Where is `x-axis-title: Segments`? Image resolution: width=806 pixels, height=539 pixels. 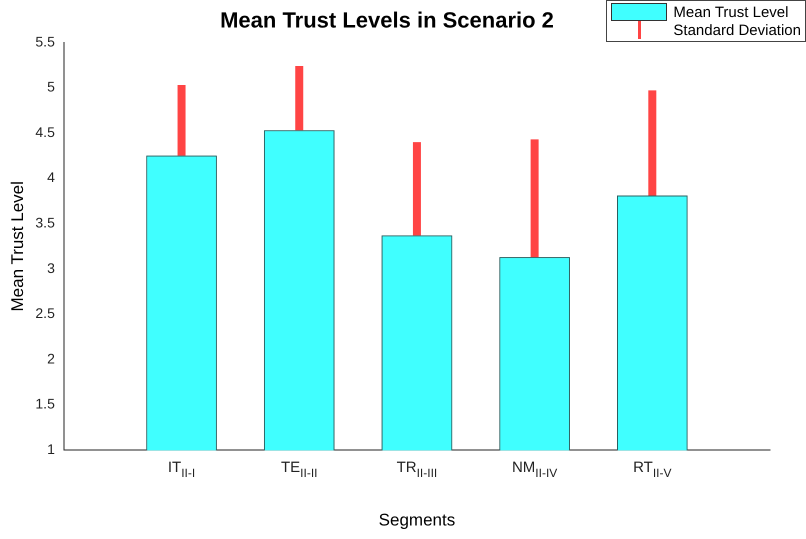 x-axis-title: Segments is located at coordinates (417, 520).